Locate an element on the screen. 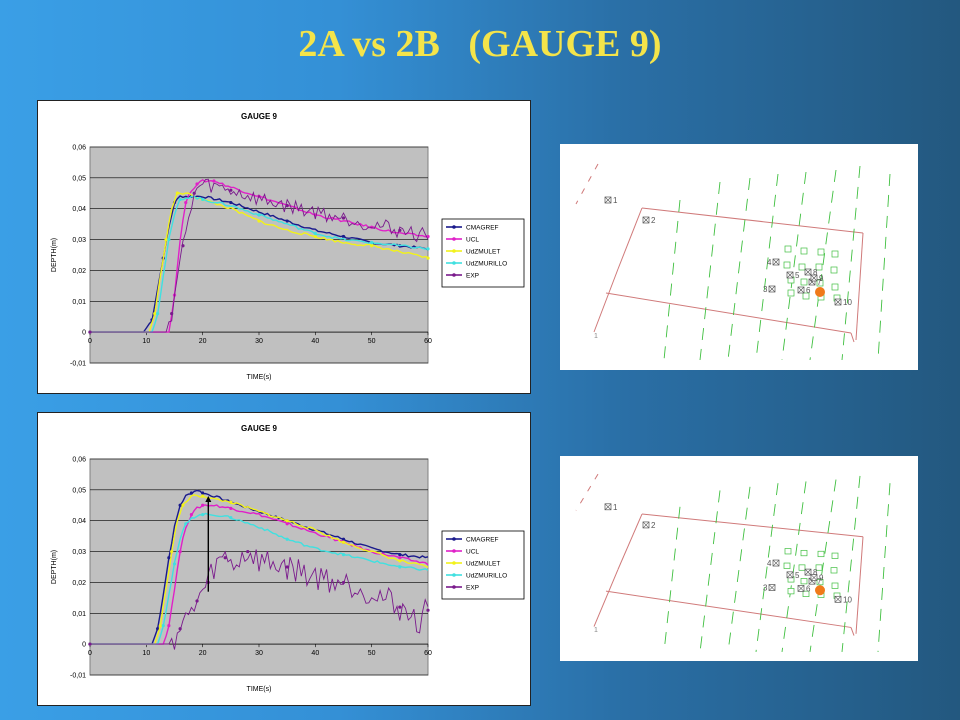 Image resolution: width=960 pixels, height=720 pixels. chart-title: GAUGE 9 is located at coordinates (259, 428).